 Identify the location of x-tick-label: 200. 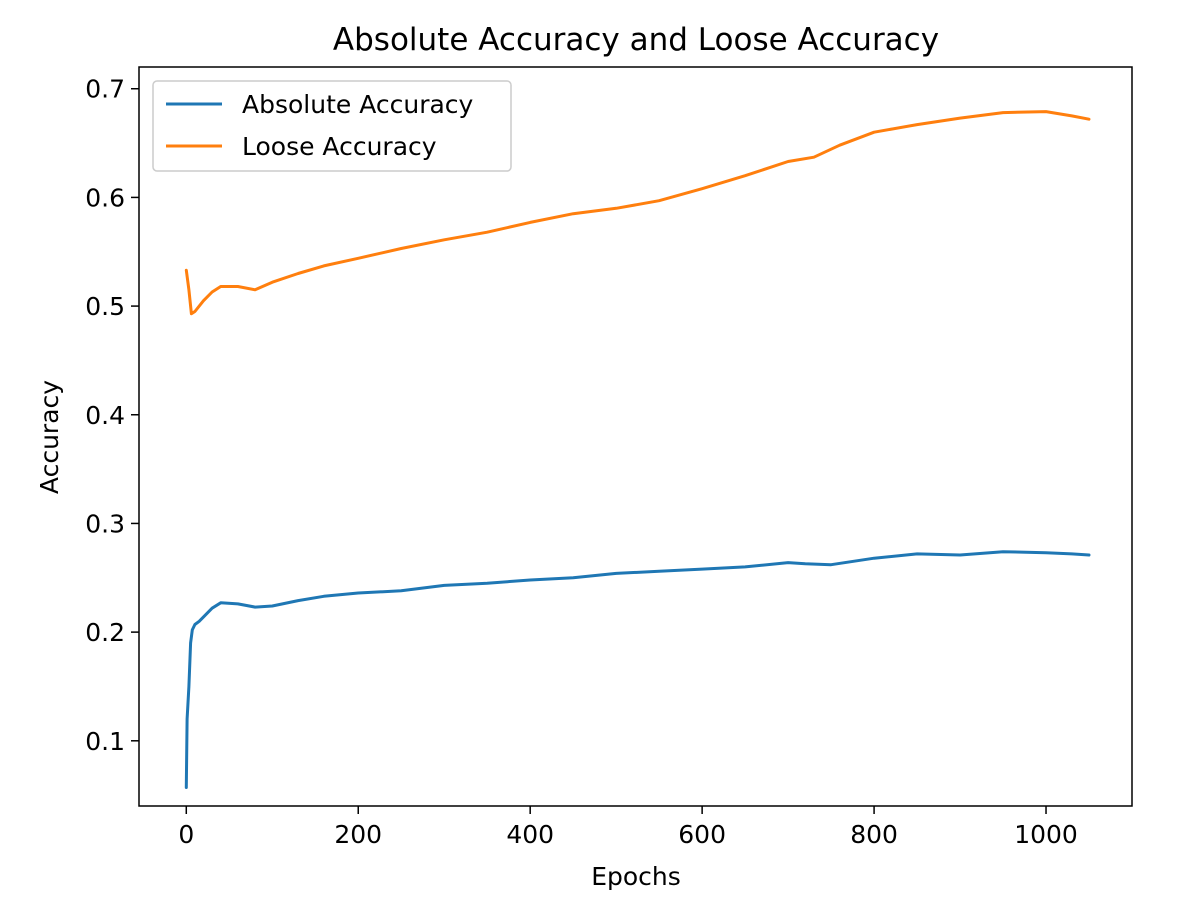
(358, 834).